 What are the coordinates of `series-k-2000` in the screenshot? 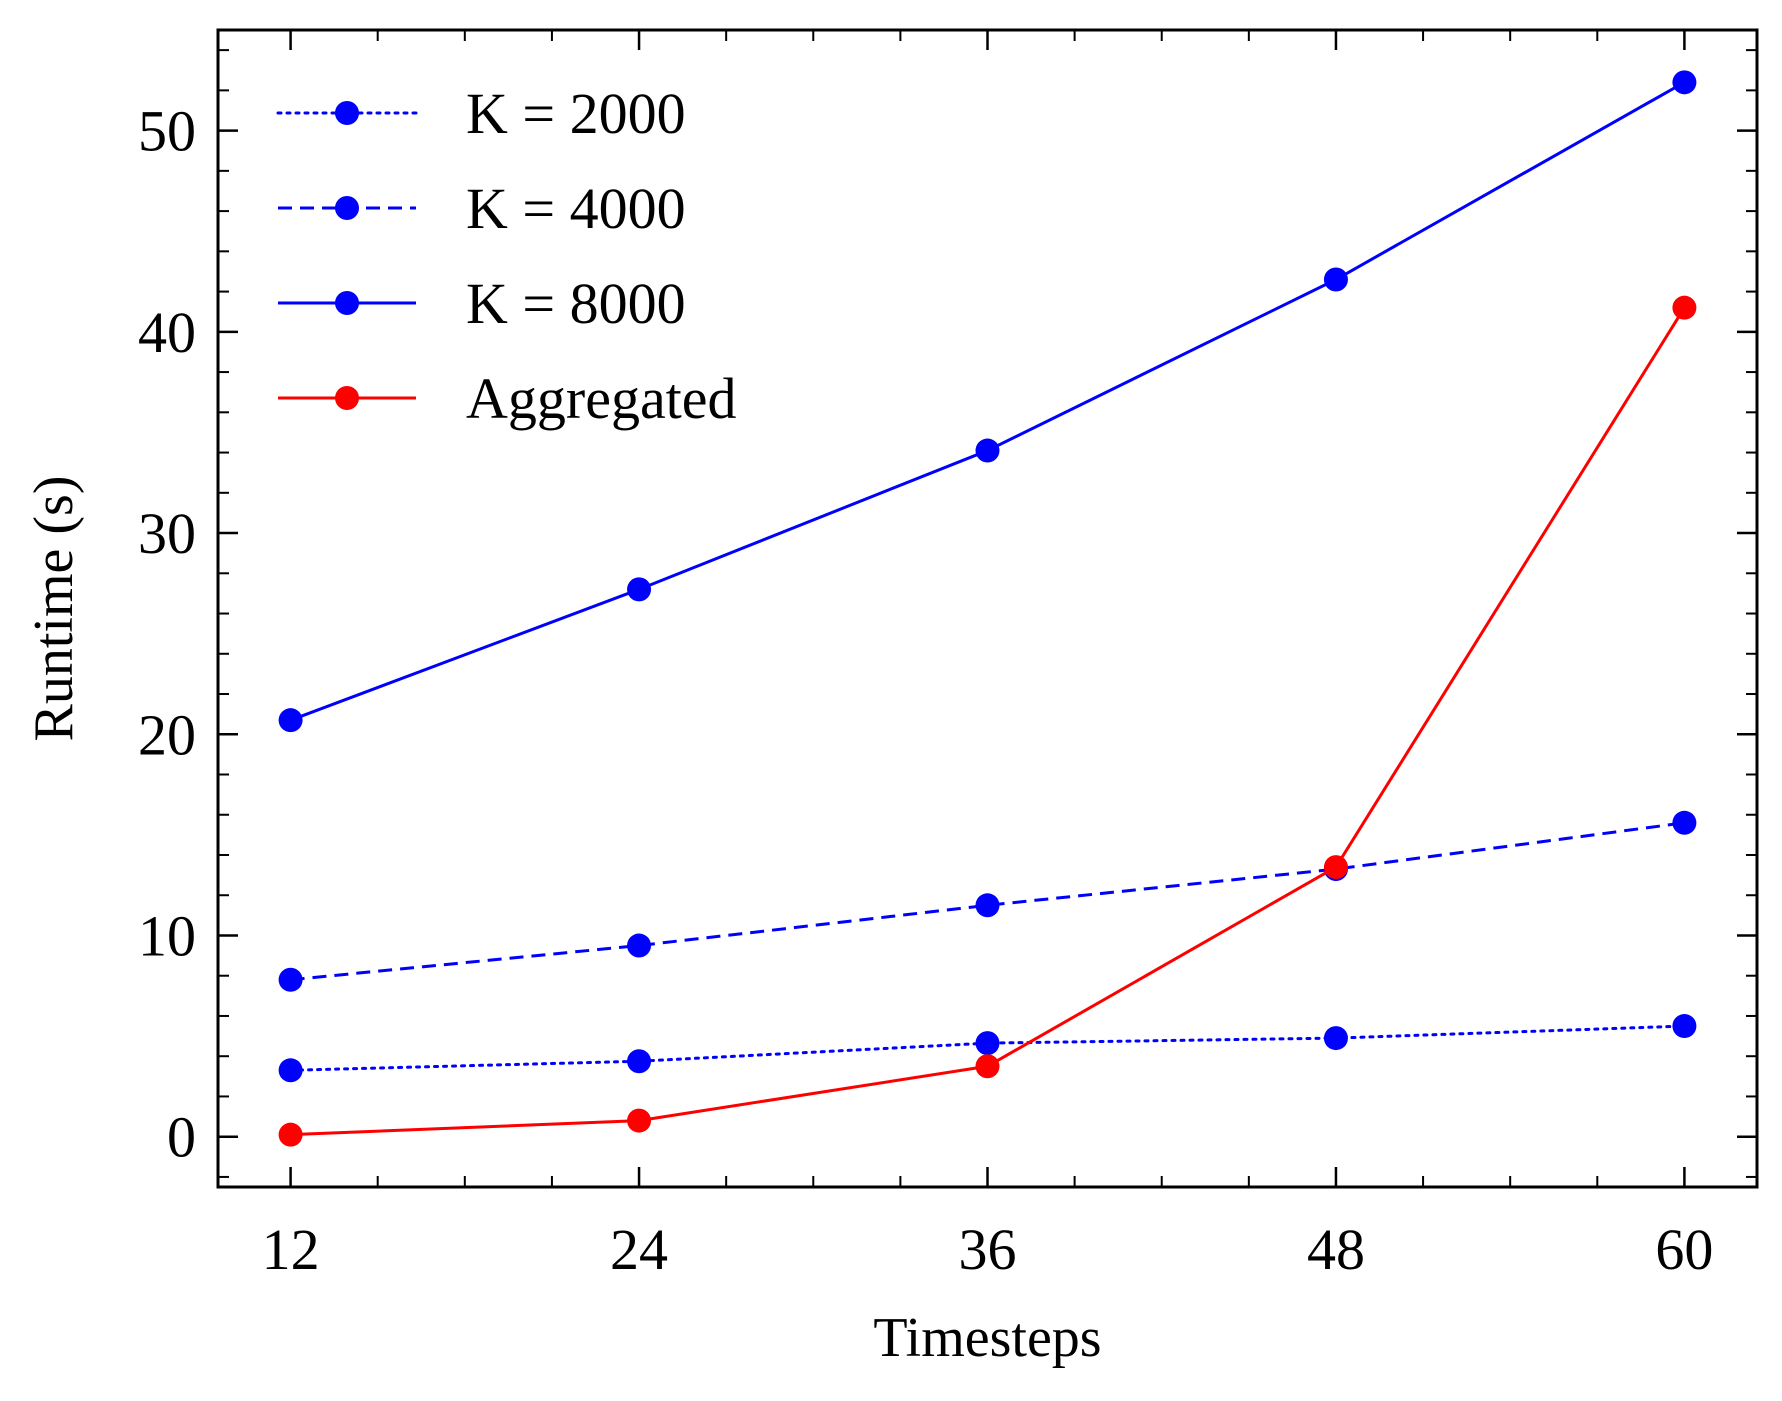 It's located at (987, 1048).